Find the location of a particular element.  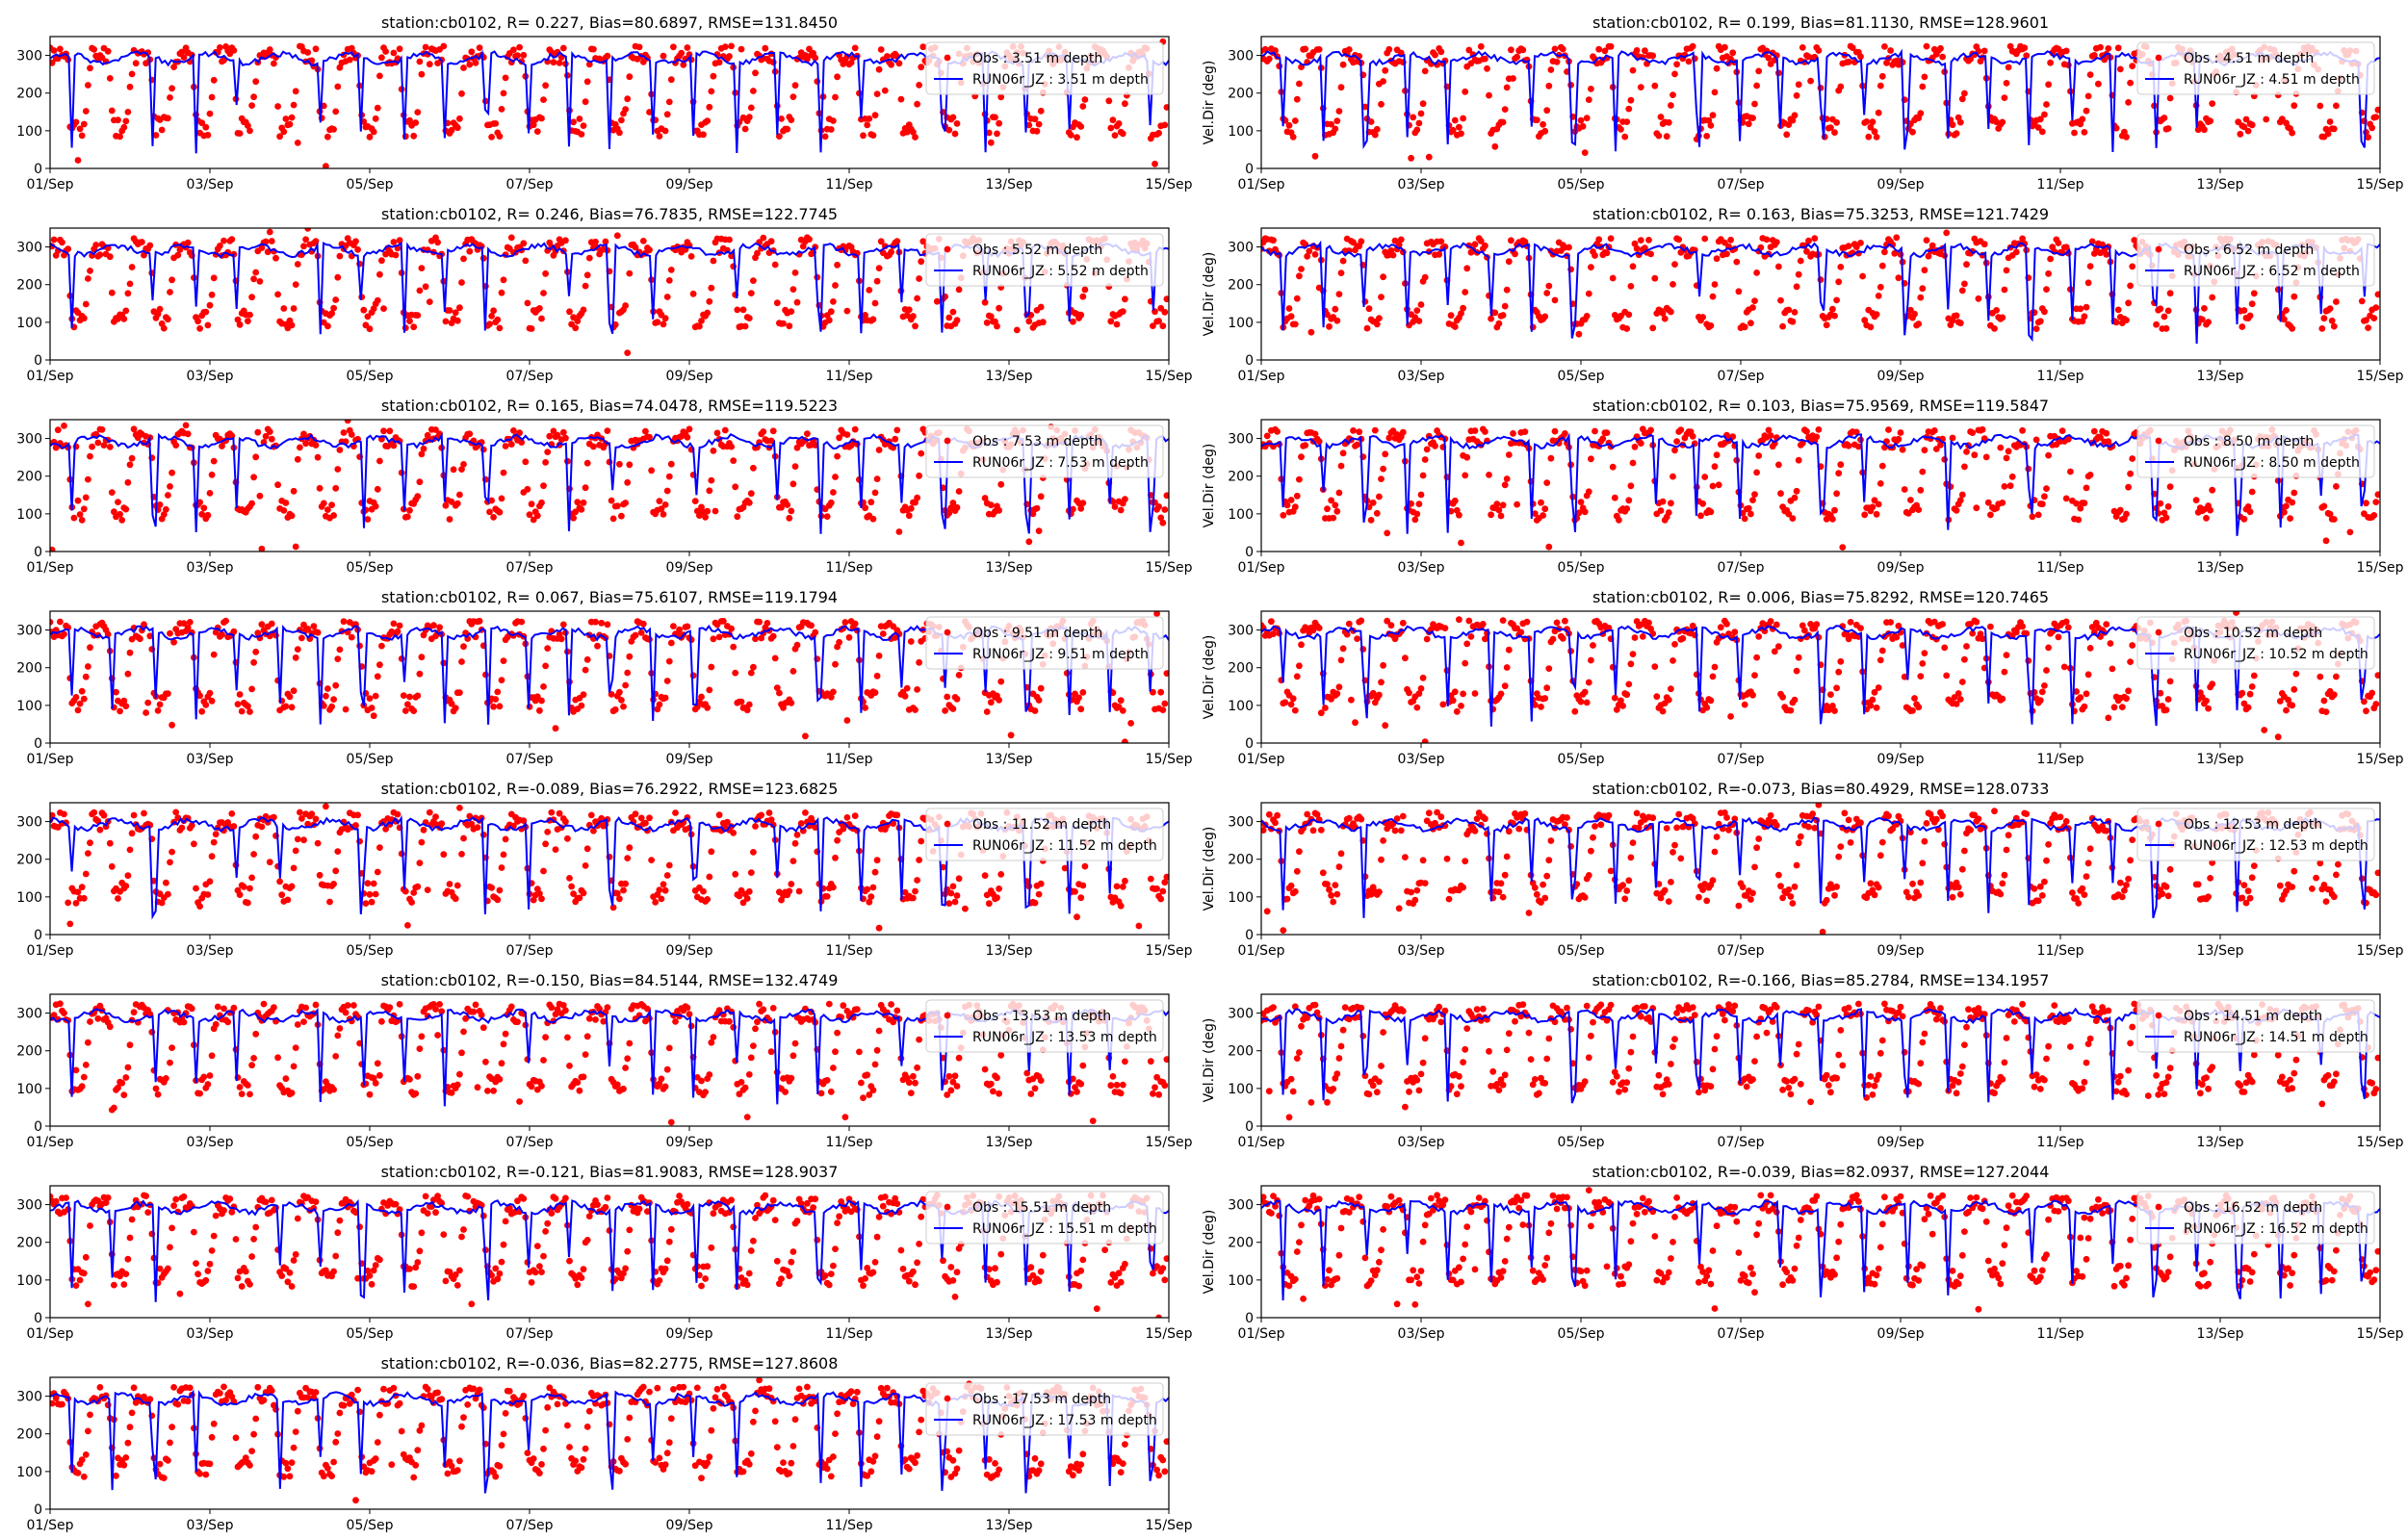

y-tick-label: 300 is located at coordinates (29, 248).